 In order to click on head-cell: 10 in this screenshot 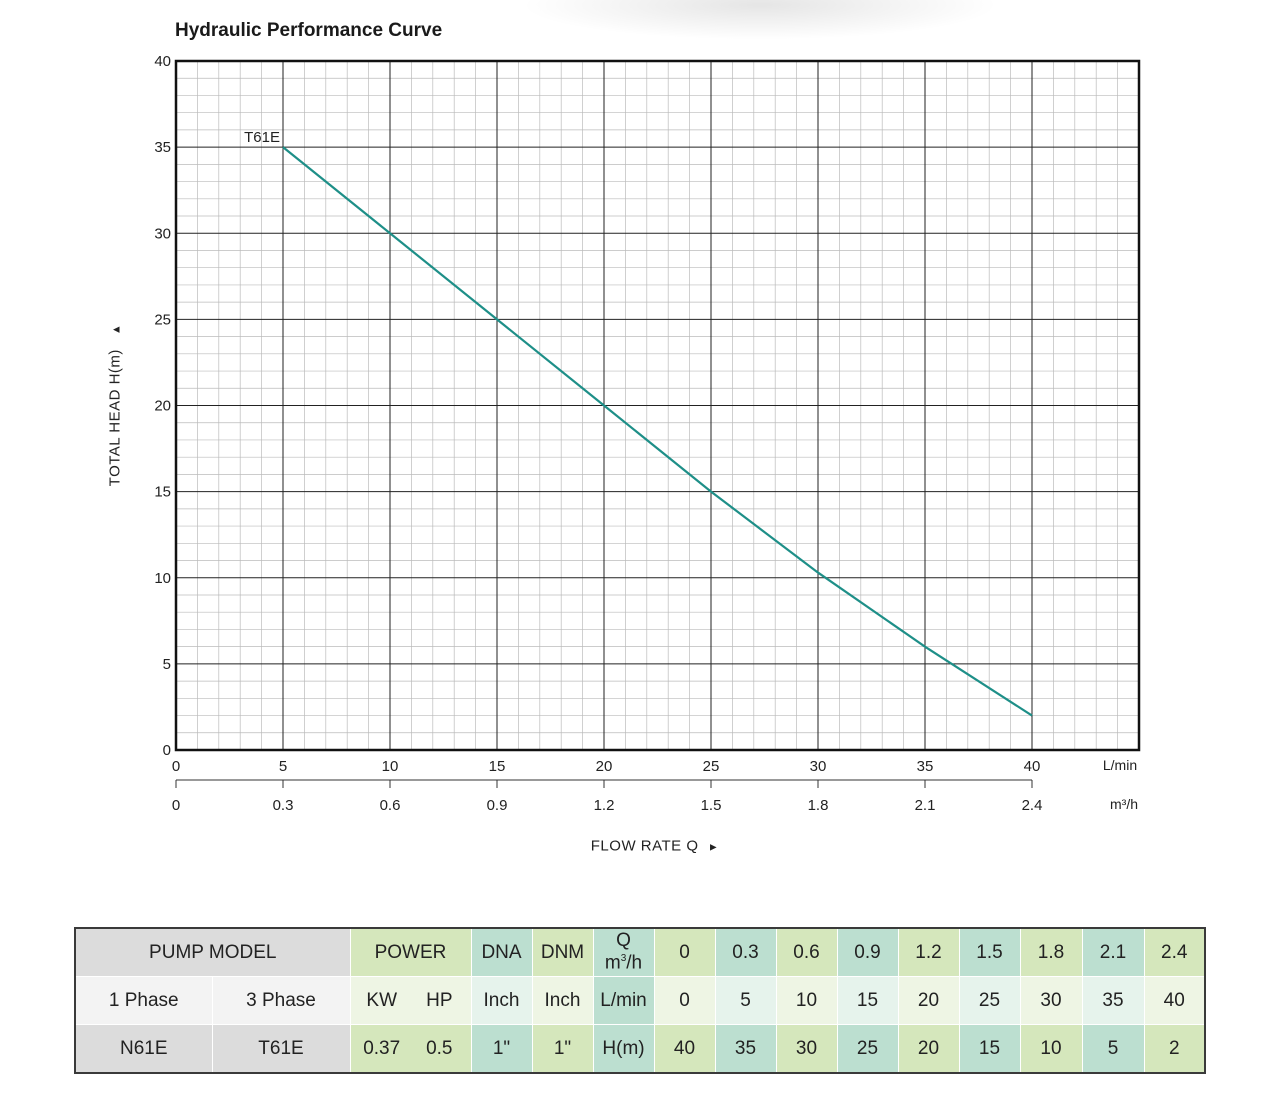, I will do `click(1051, 1049)`.